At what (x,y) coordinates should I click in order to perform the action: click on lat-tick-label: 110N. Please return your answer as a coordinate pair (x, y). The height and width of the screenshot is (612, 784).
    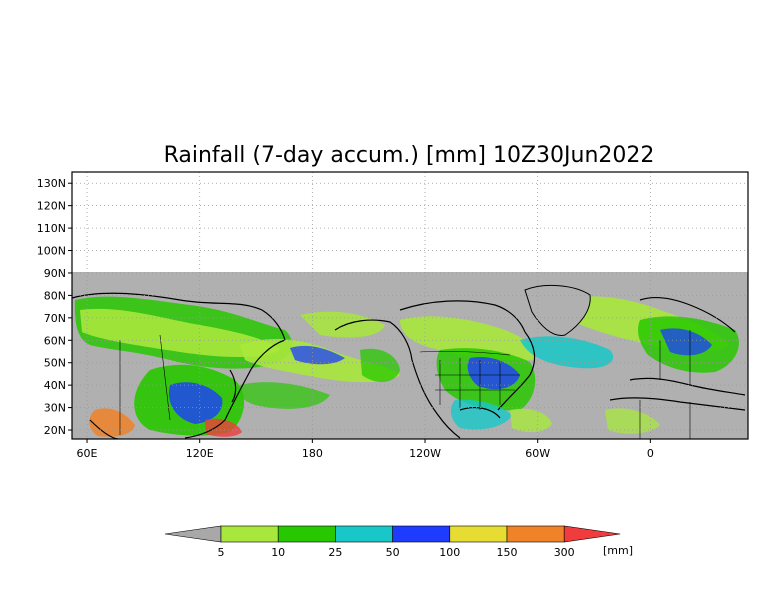
    Looking at the image, I should click on (51, 228).